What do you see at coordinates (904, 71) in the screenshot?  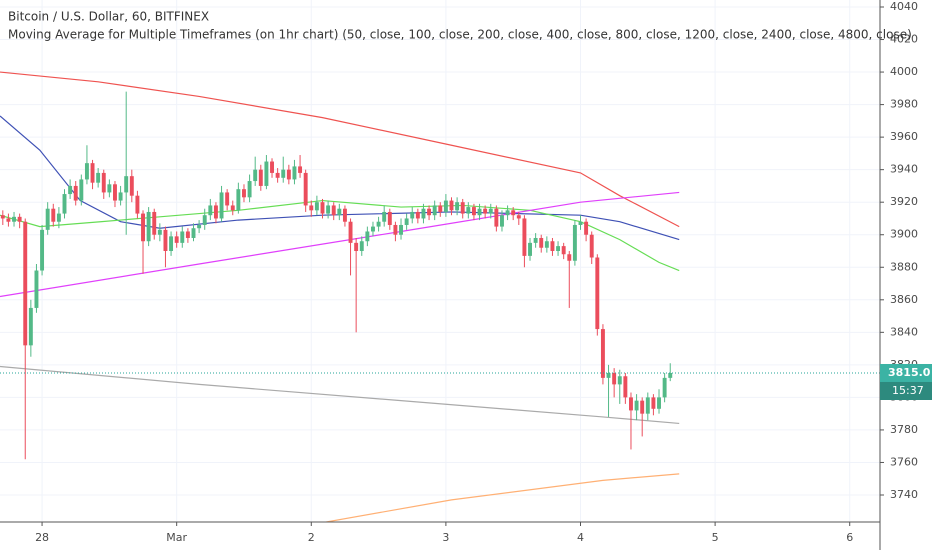 I see `y-tick-label: 4000` at bounding box center [904, 71].